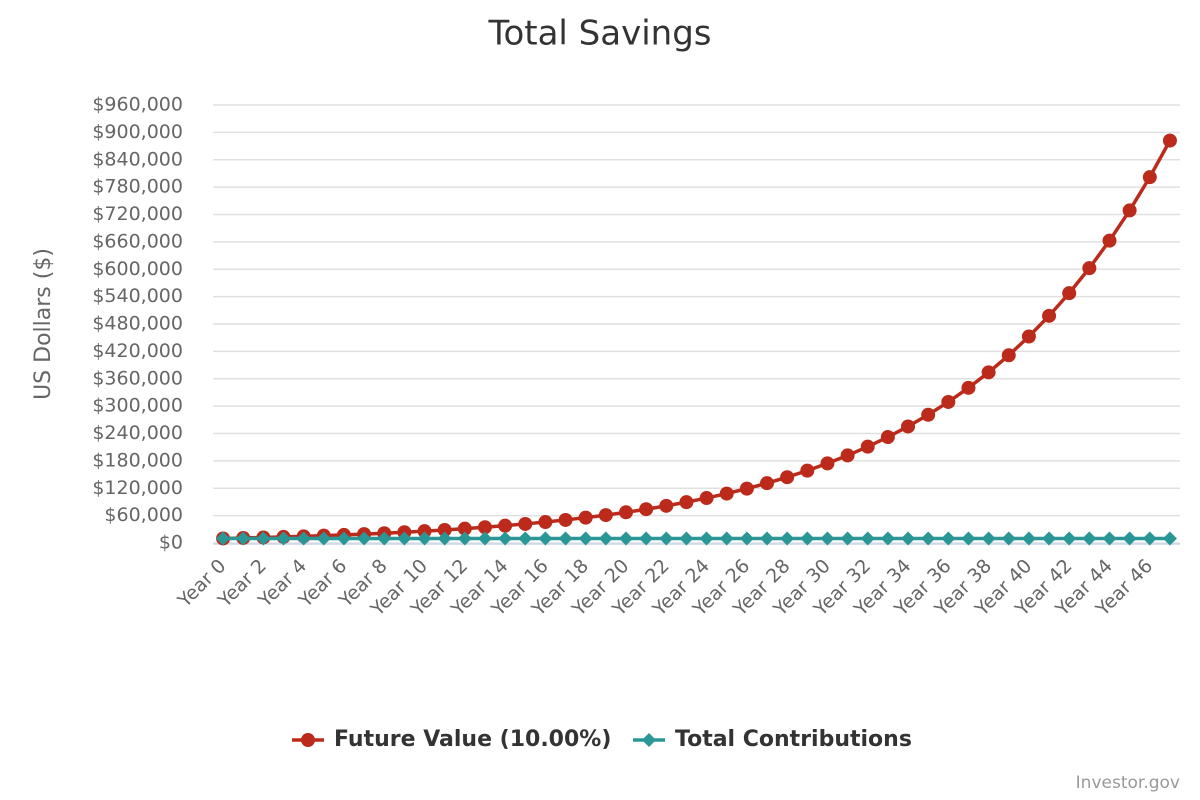  Describe the element at coordinates (137, 406) in the screenshot. I see `y-tick-label: $300,000` at that location.